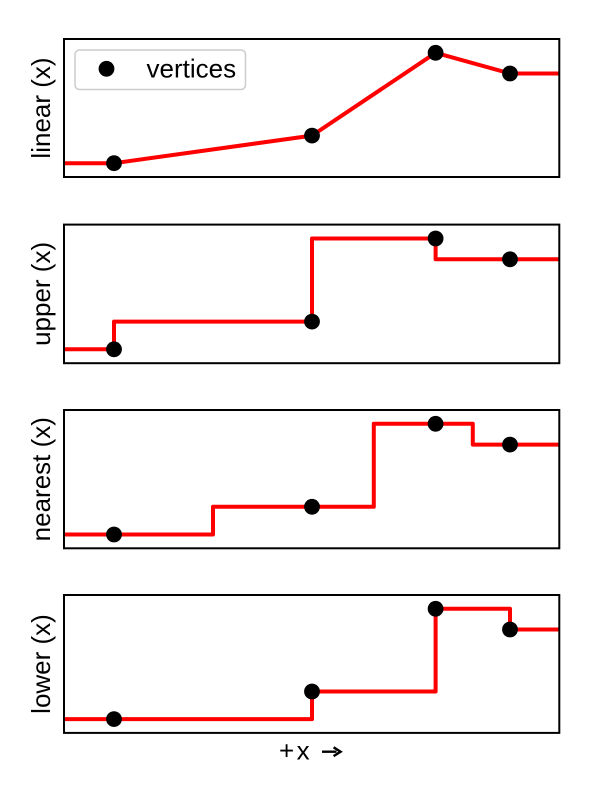 This screenshot has height=800, width=600. I want to click on svg-text: nearest (x), so click(41, 479).